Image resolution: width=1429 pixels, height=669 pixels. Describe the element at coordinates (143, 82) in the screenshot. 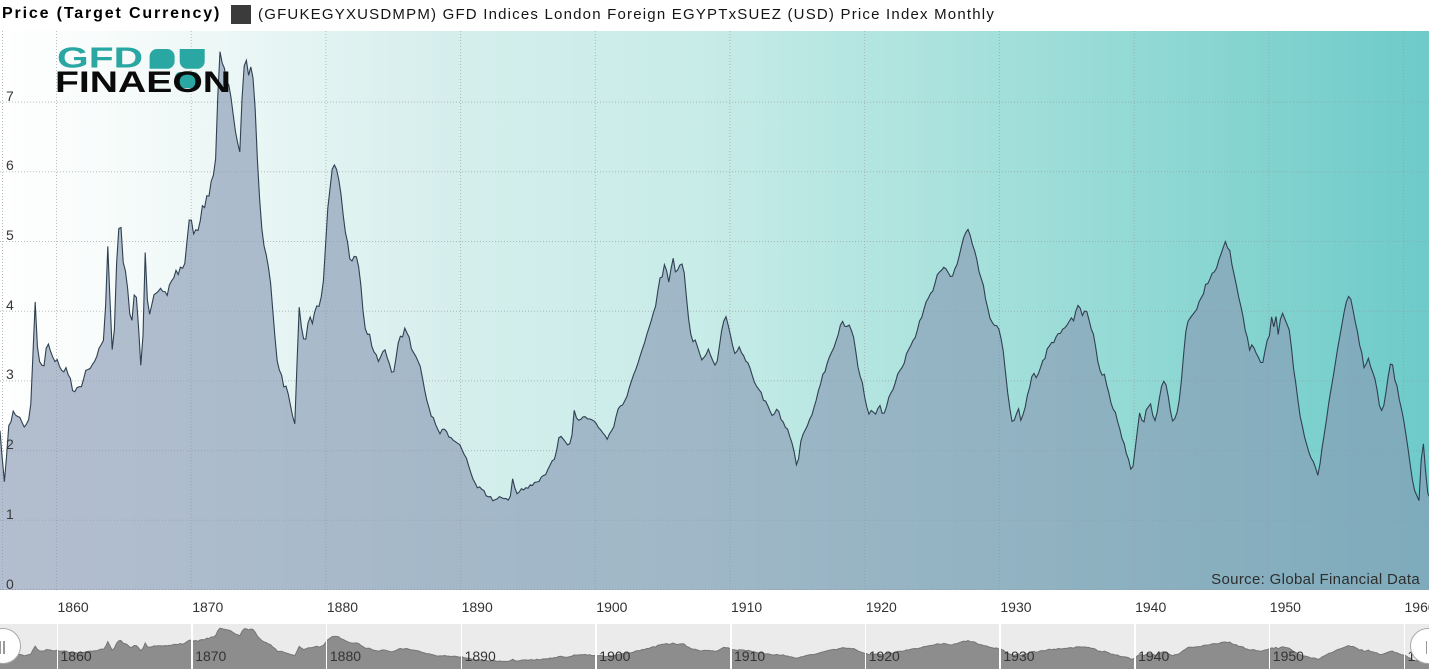

I see `svg-text: FINAEON` at that location.